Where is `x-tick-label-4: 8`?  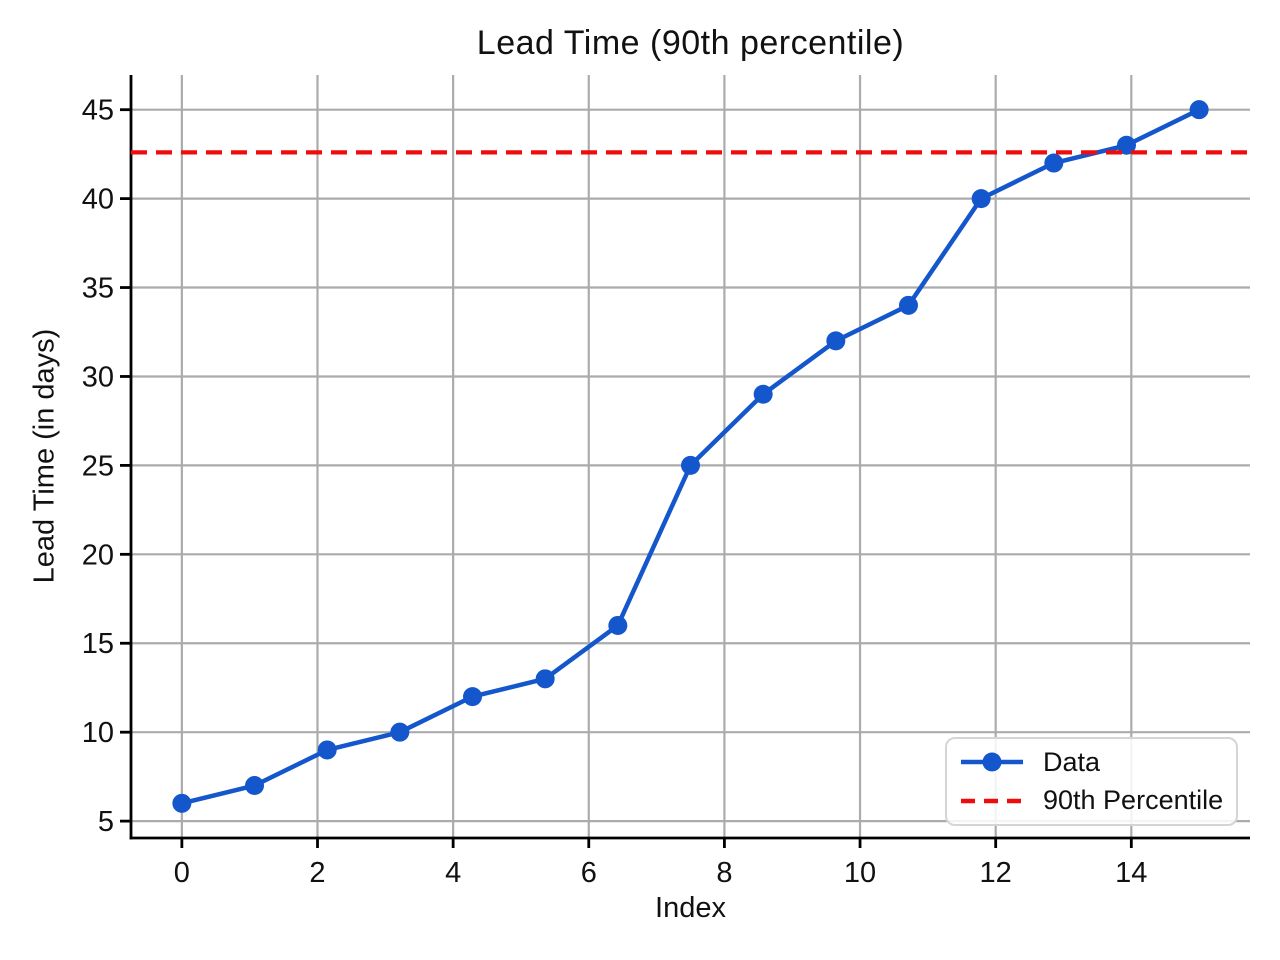
x-tick-label-4: 8 is located at coordinates (724, 873).